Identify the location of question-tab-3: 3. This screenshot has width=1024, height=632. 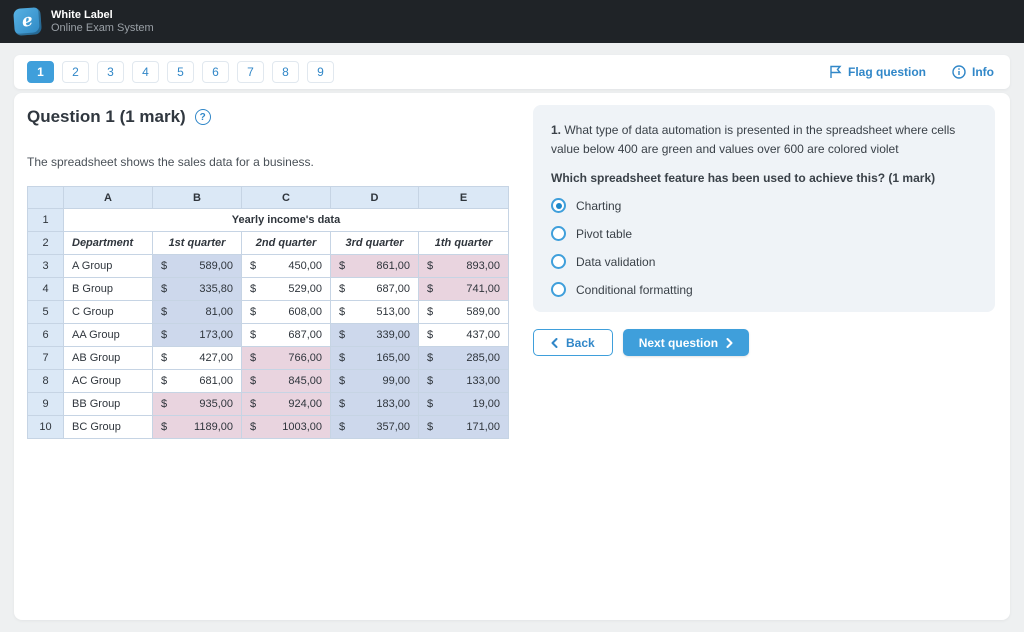
(110, 72).